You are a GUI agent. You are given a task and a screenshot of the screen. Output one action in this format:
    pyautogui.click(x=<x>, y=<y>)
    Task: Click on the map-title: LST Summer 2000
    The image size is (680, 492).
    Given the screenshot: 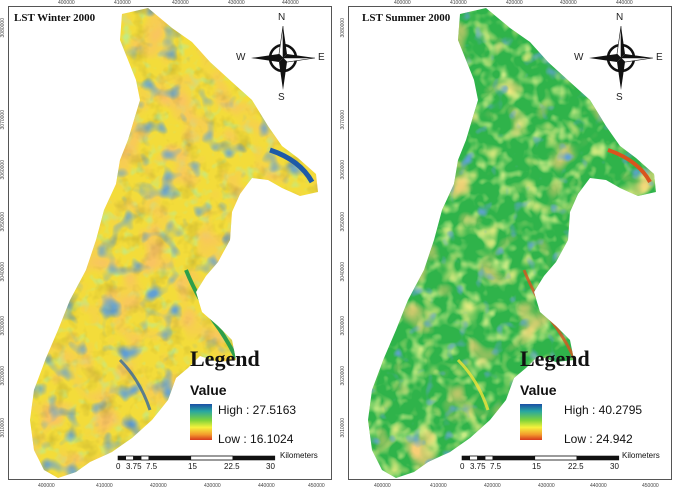 What is the action you would take?
    pyautogui.click(x=406, y=18)
    